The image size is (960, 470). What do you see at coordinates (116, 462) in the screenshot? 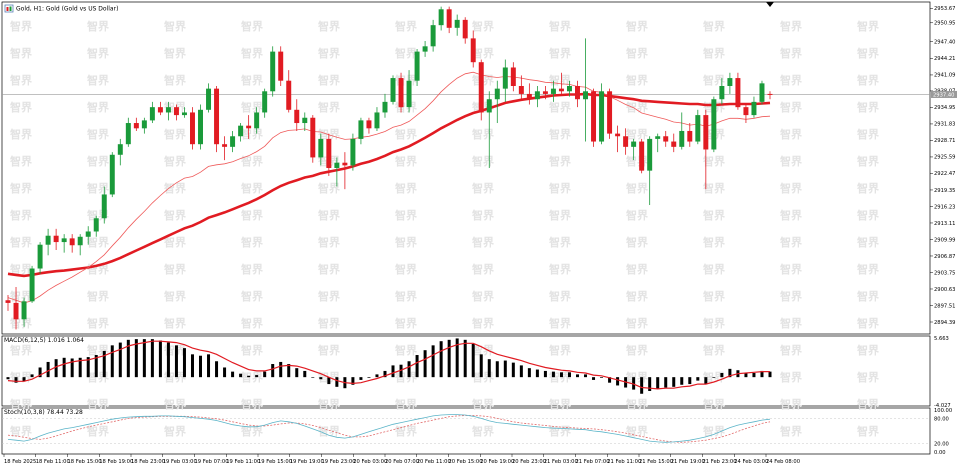
I see `time-tick-label: 18 Feb 19:00` at bounding box center [116, 462].